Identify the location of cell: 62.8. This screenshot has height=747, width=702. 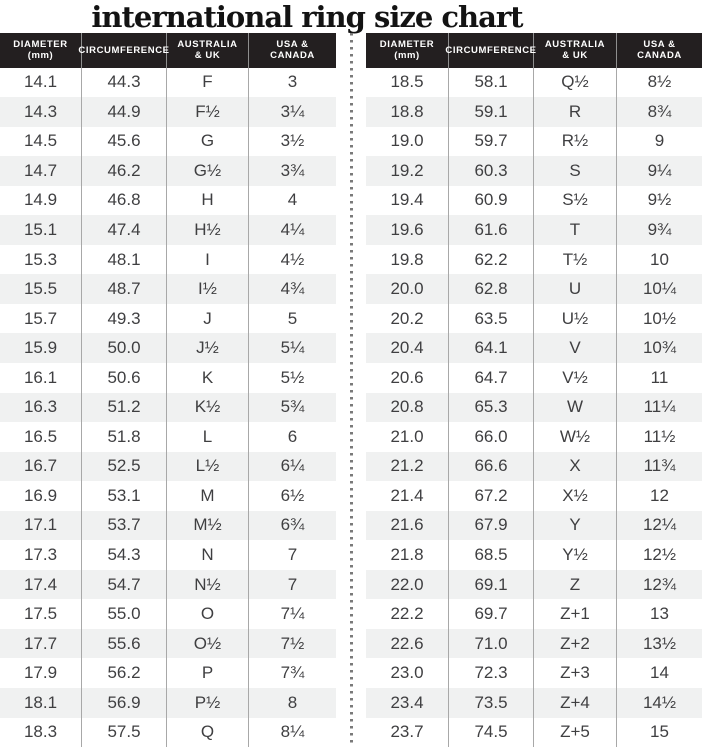
(491, 289).